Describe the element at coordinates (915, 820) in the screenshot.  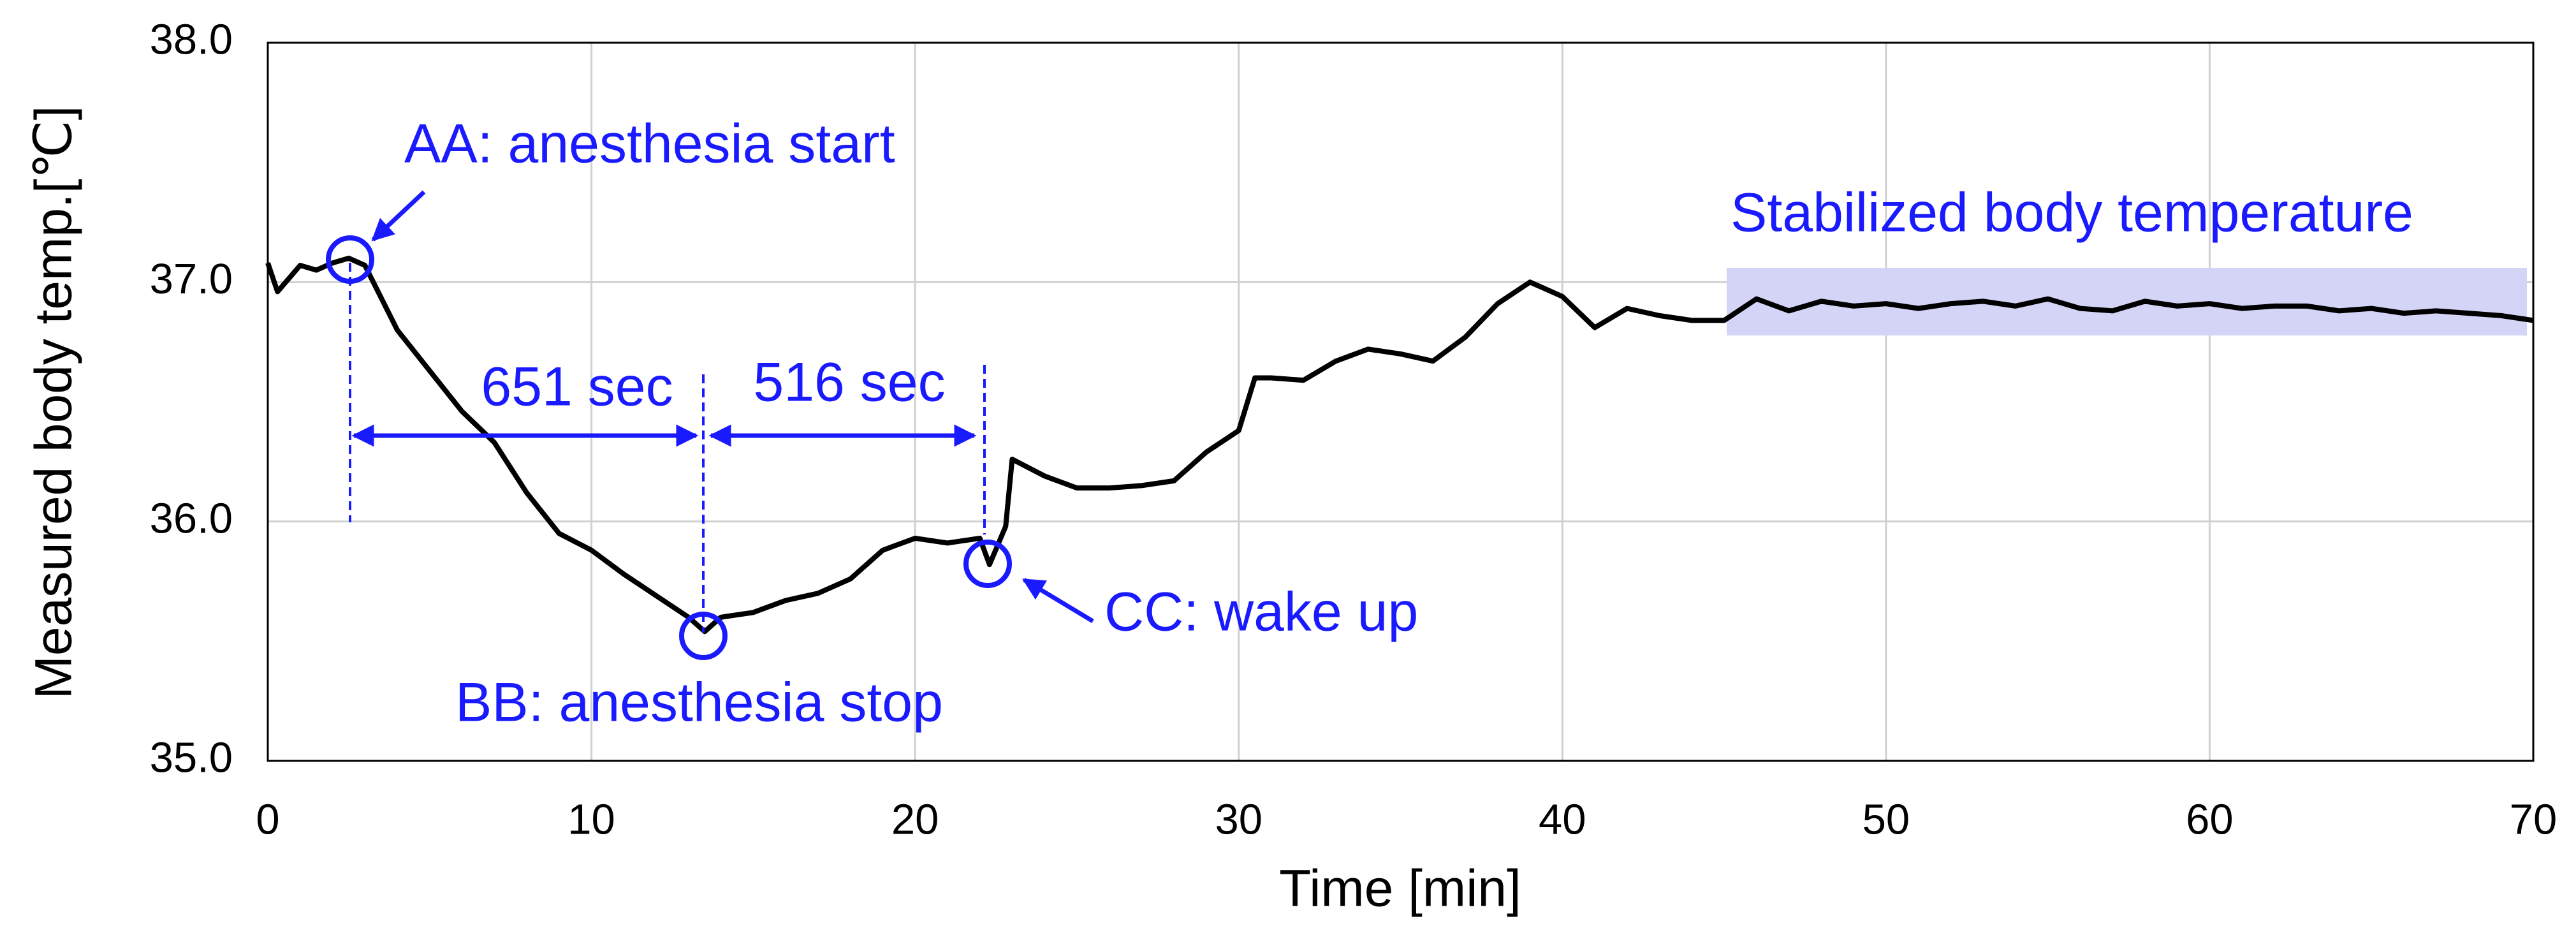
I see `x-tick-label: 20` at that location.